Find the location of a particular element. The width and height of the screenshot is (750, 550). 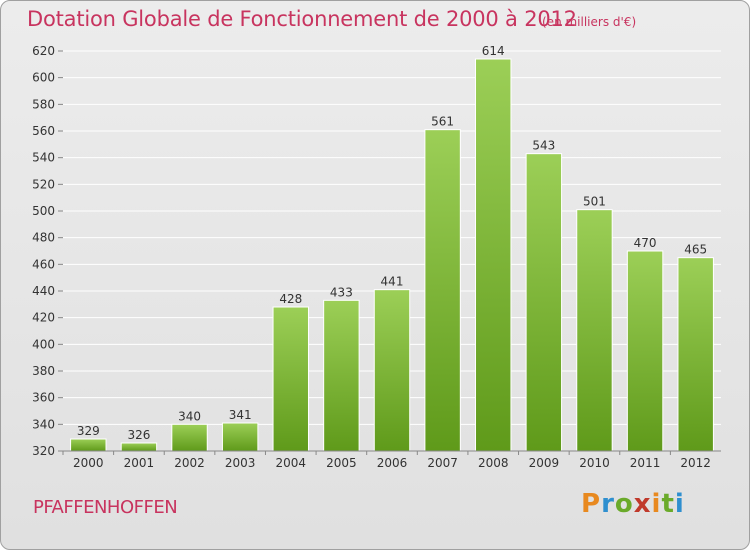

x-tick-label: 2006 is located at coordinates (392, 463).